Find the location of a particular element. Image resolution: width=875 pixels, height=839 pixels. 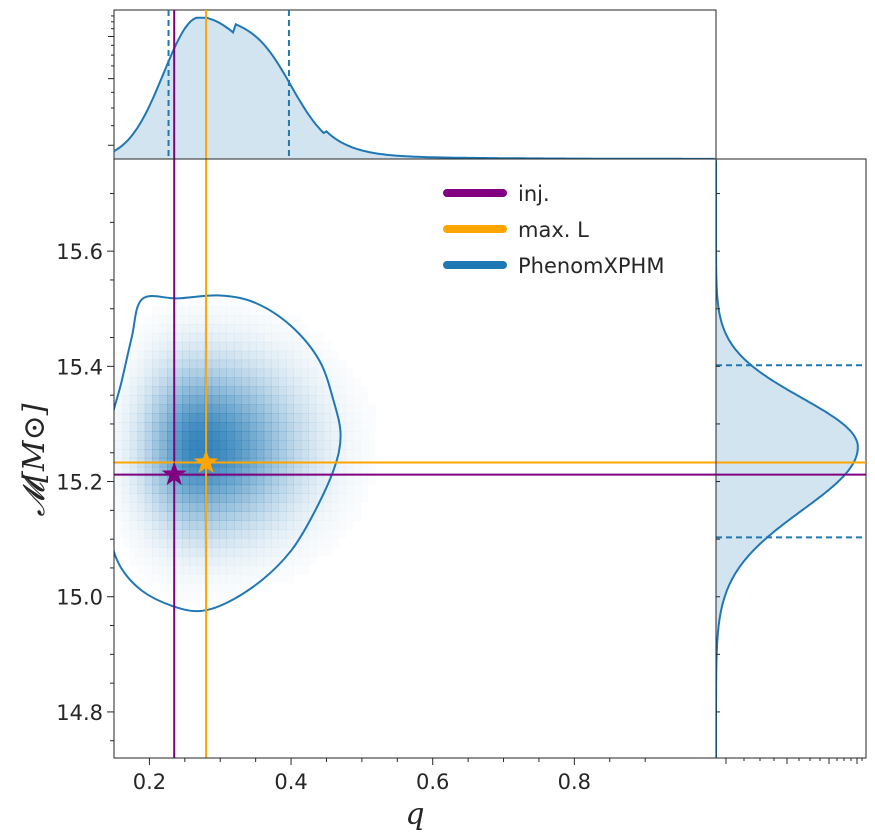

x-tick-label: 0.4 is located at coordinates (290, 782).